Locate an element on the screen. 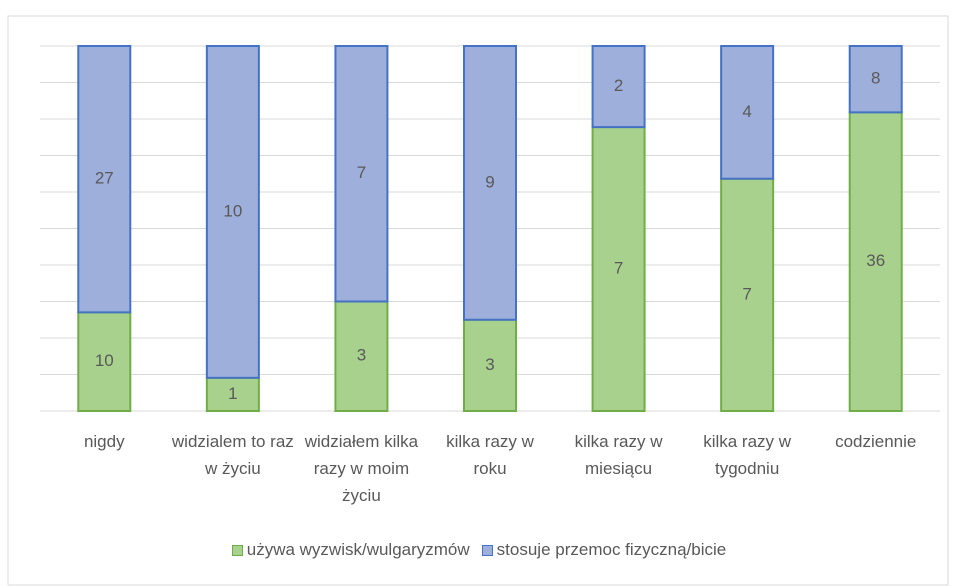  data-label: 36 is located at coordinates (875, 260).